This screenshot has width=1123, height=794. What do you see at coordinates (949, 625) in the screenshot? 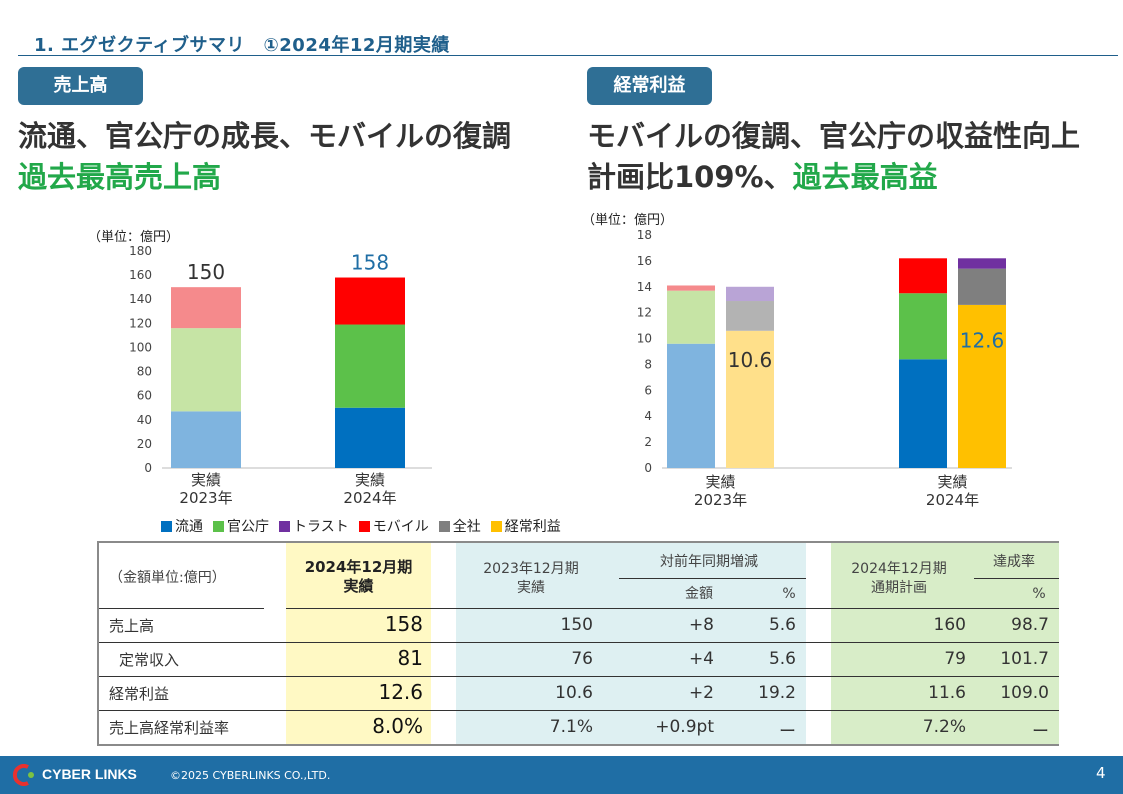
I see `cell-plan: 160` at bounding box center [949, 625].